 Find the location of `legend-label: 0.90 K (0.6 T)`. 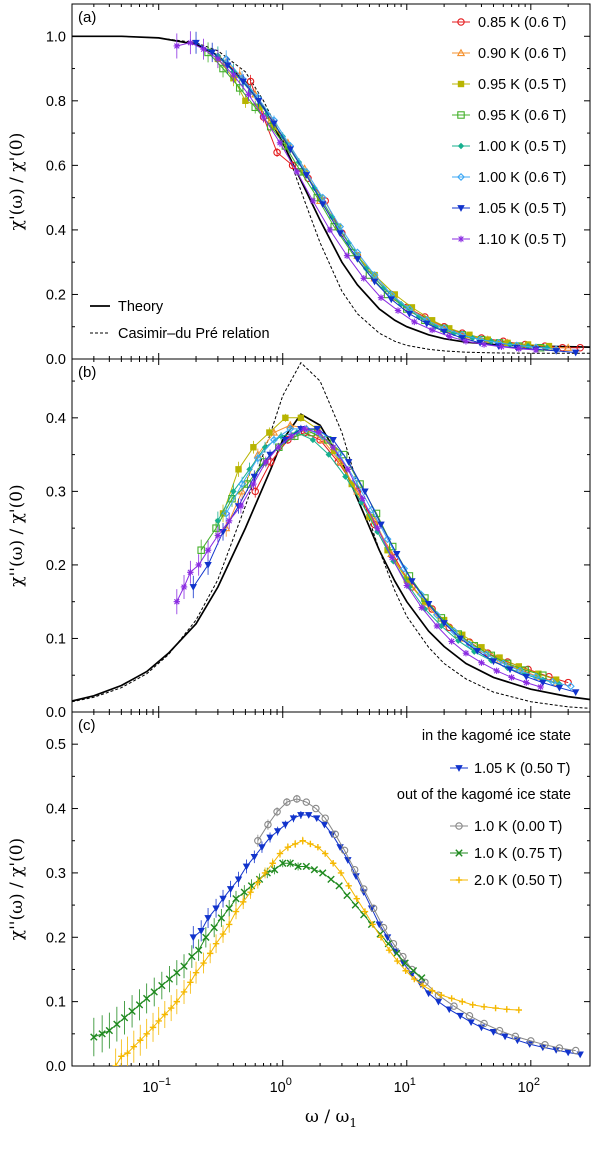

legend-label: 0.90 K (0.6 T) is located at coordinates (522, 54).